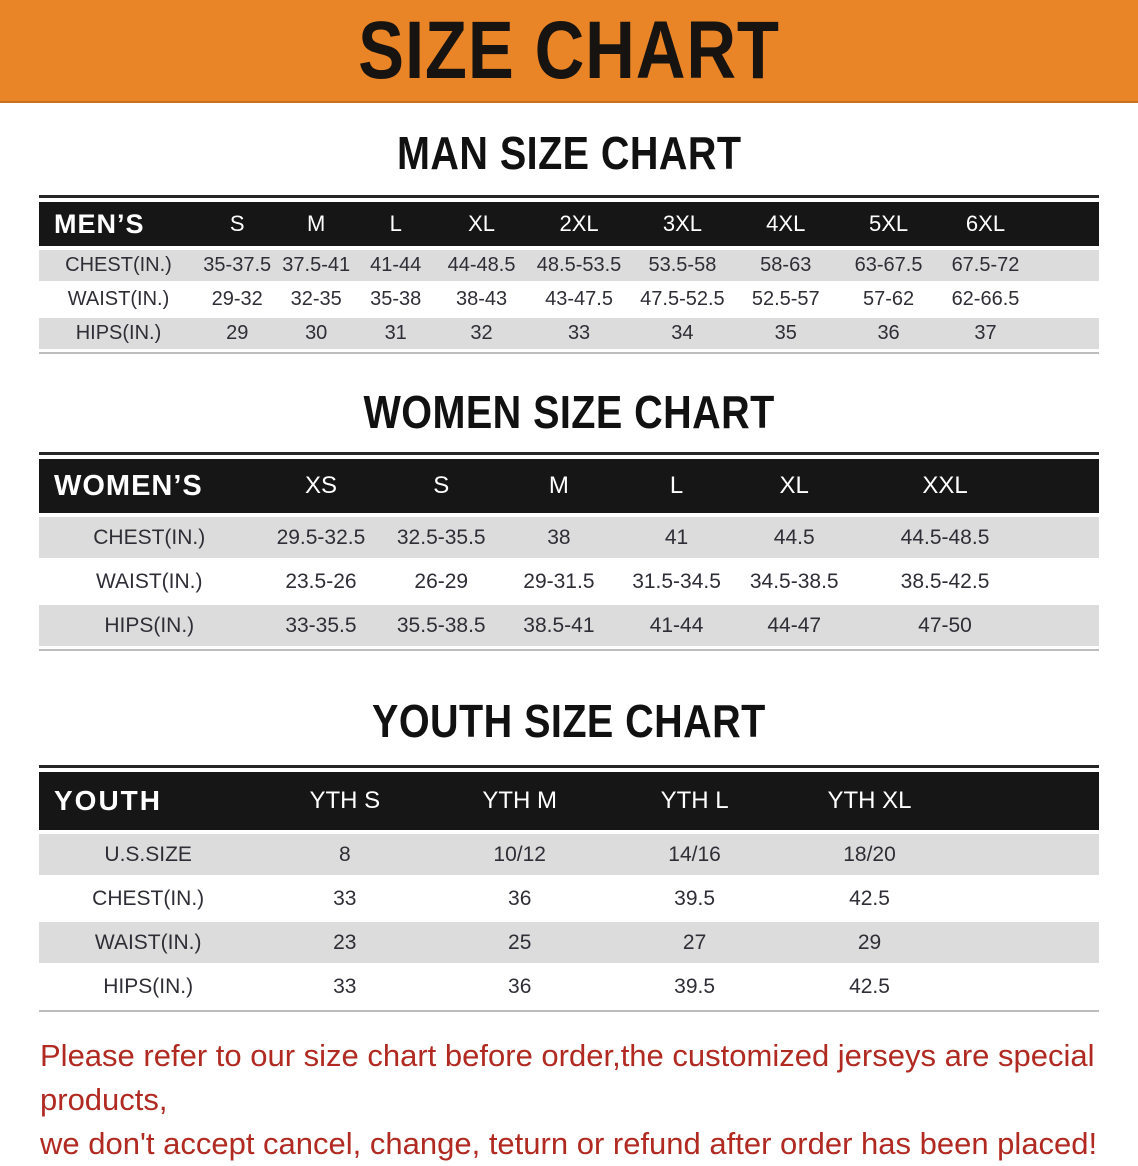  What do you see at coordinates (676, 582) in the screenshot?
I see `size-value-cell: 31.5-34.5` at bounding box center [676, 582].